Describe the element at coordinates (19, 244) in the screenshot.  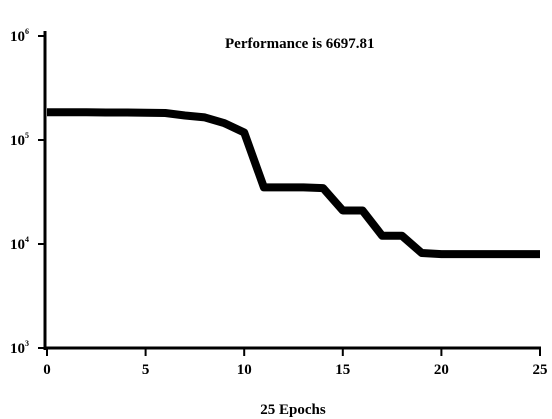
I see `y-tick-label: 10⁴` at that location.